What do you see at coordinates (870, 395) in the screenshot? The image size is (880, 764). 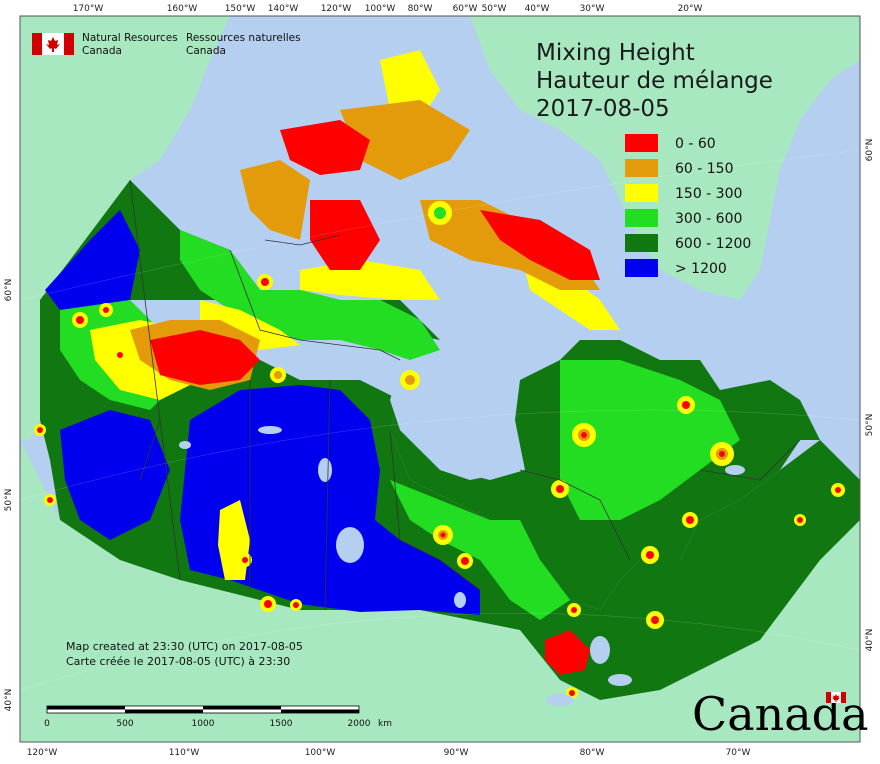 I see `right-tick-labels: 60°N 50°N 40°N` at bounding box center [870, 395].